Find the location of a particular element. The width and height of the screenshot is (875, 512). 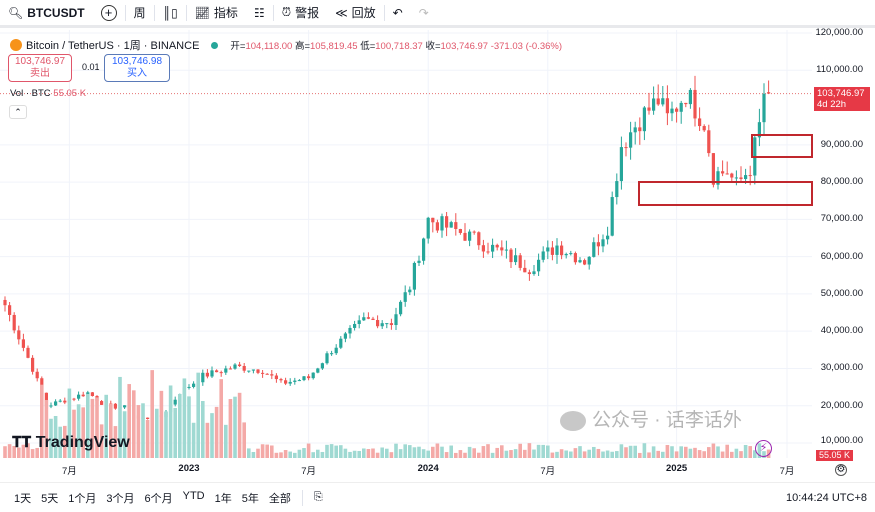

undo-button: ↶ is located at coordinates (398, 12).